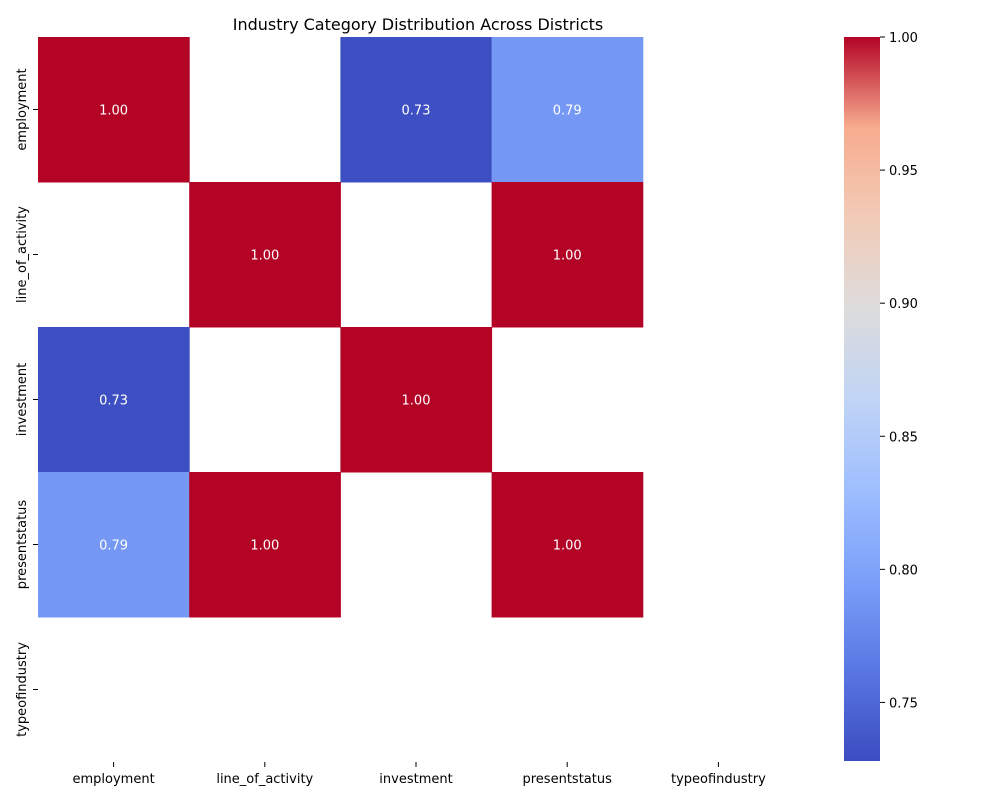 This screenshot has width=1000, height=800. What do you see at coordinates (22, 545) in the screenshot?
I see `y-tick-label: presentstatus` at bounding box center [22, 545].